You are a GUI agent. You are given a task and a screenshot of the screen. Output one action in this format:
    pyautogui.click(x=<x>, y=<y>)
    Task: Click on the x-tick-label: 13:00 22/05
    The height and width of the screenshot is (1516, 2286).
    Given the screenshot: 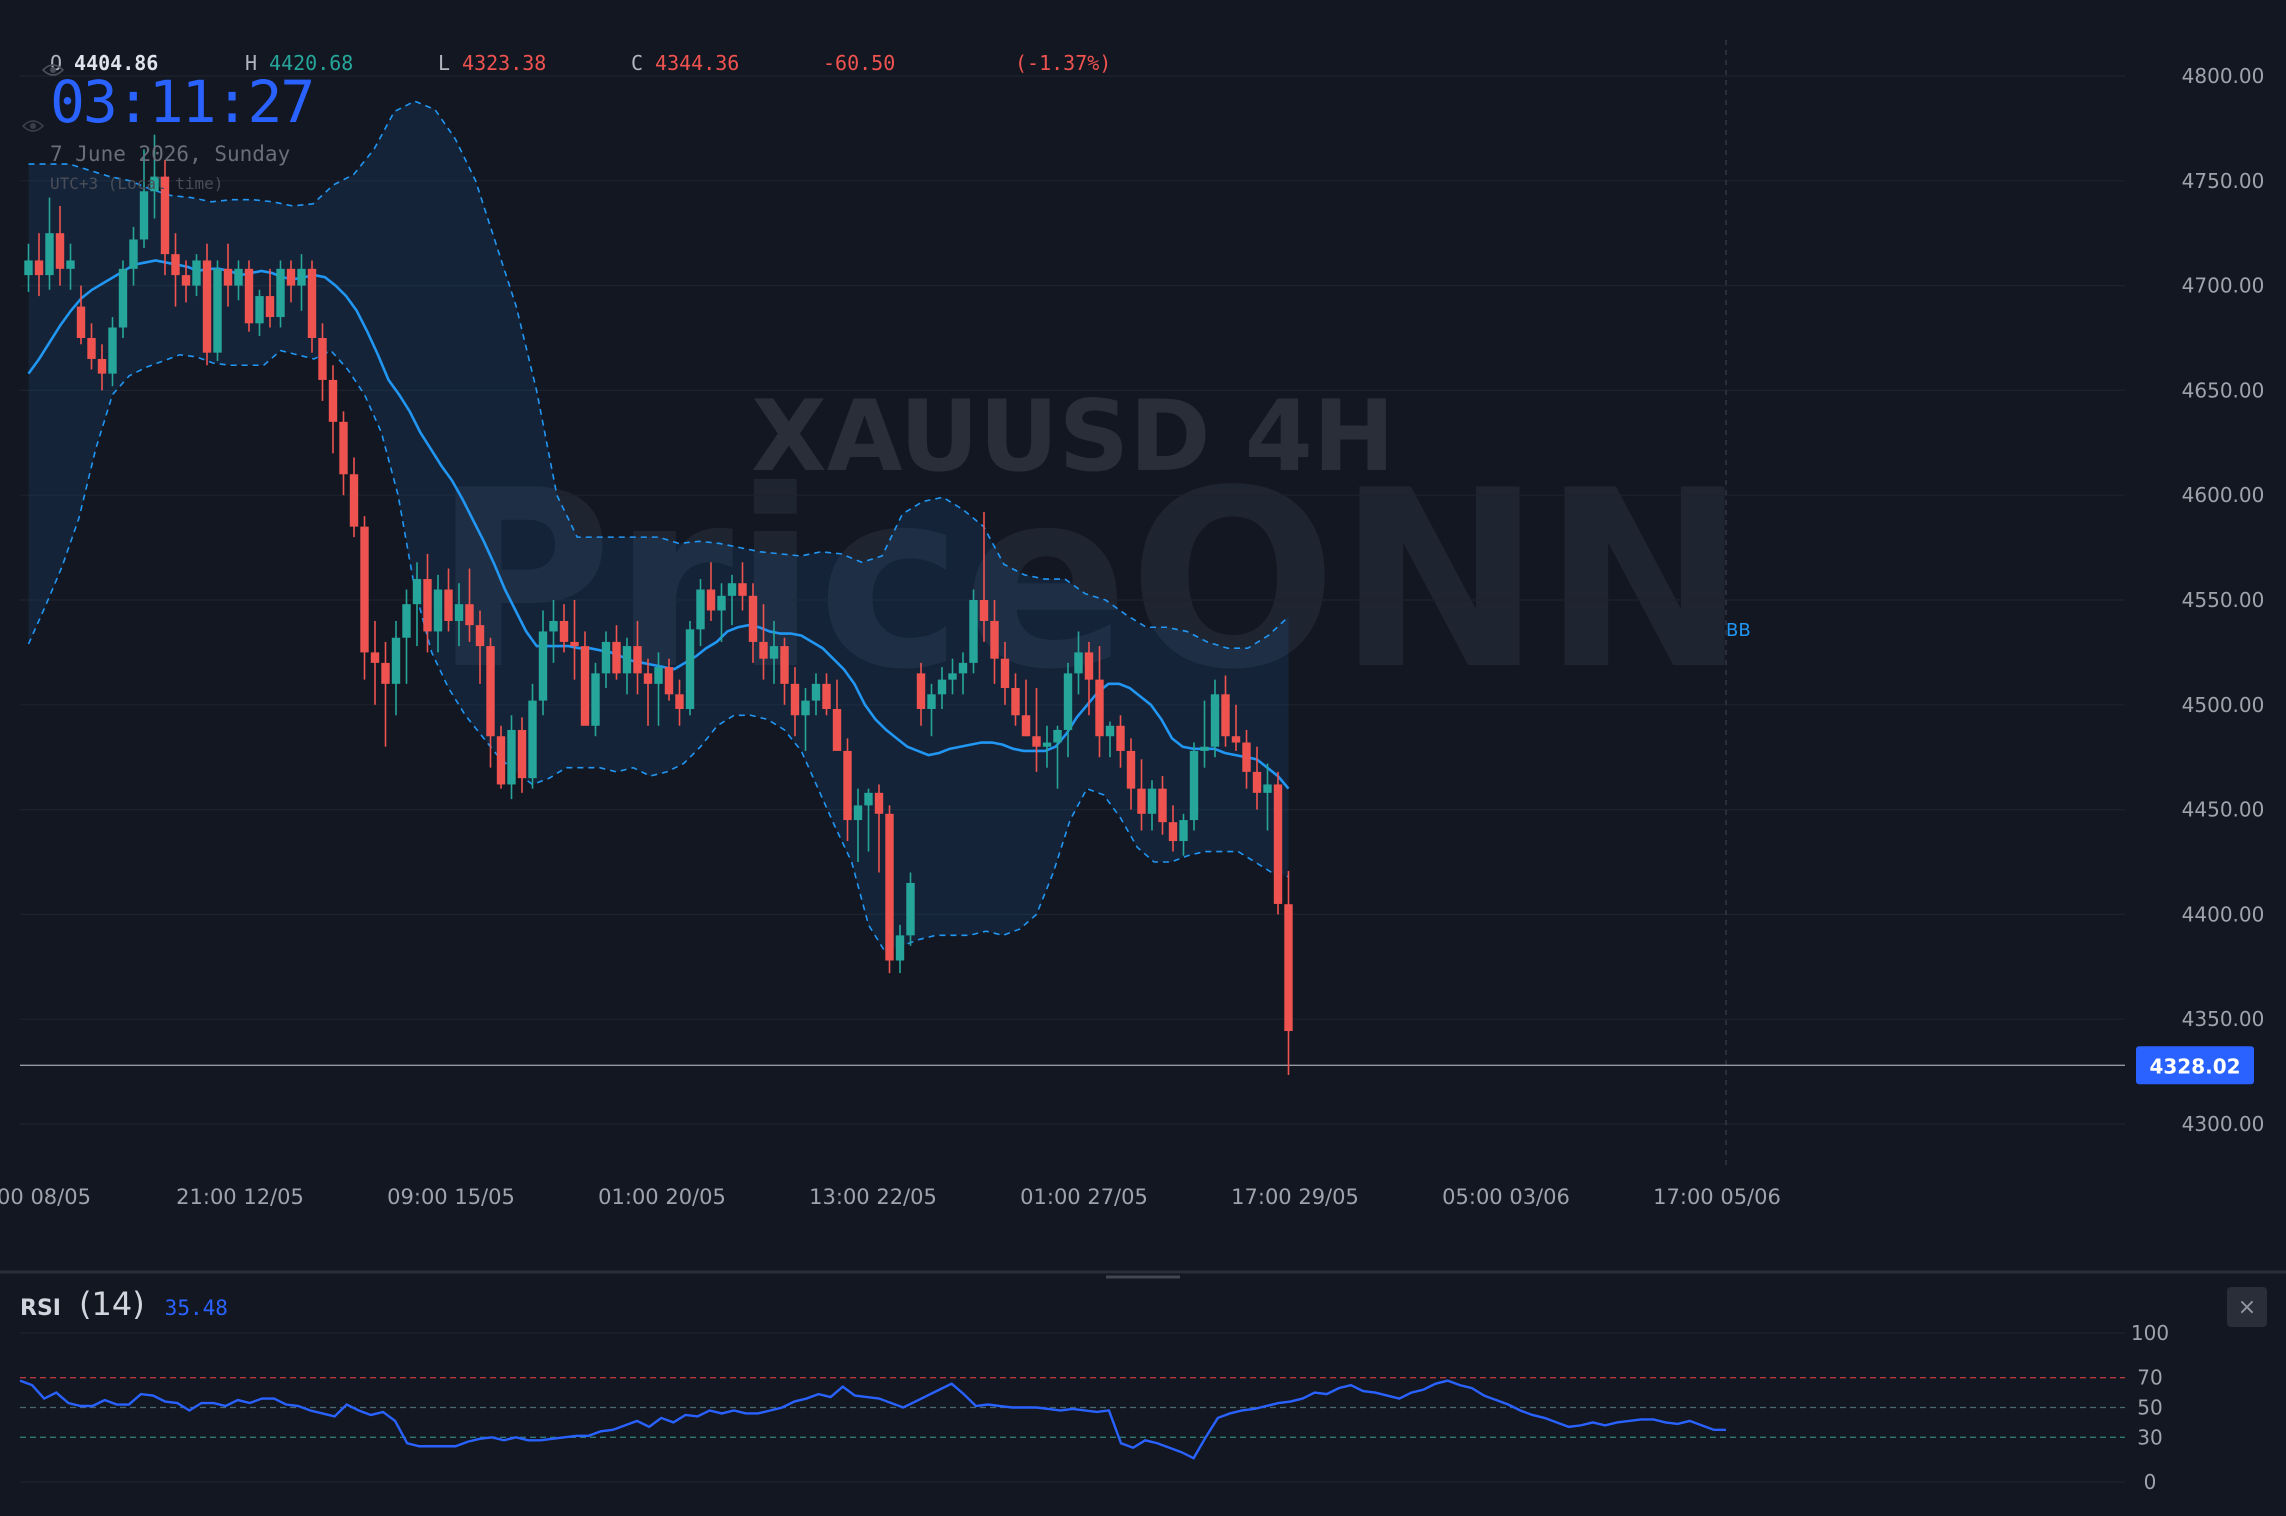 What is the action you would take?
    pyautogui.click(x=873, y=1197)
    